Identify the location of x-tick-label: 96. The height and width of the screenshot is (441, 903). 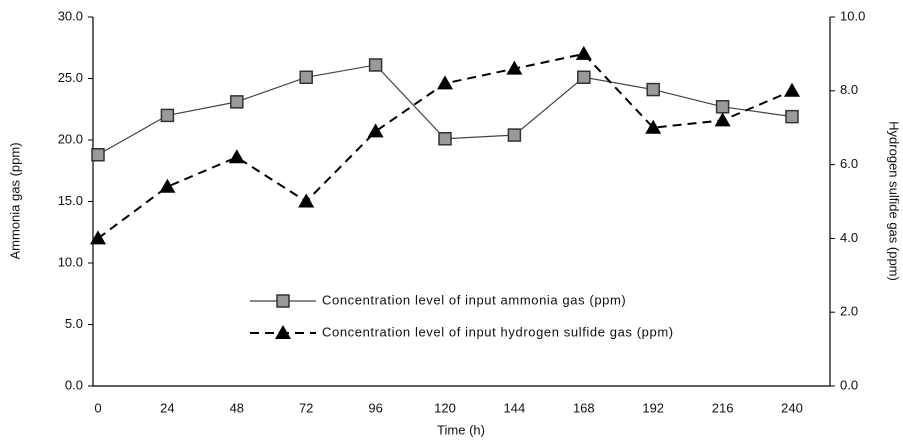
(375, 407).